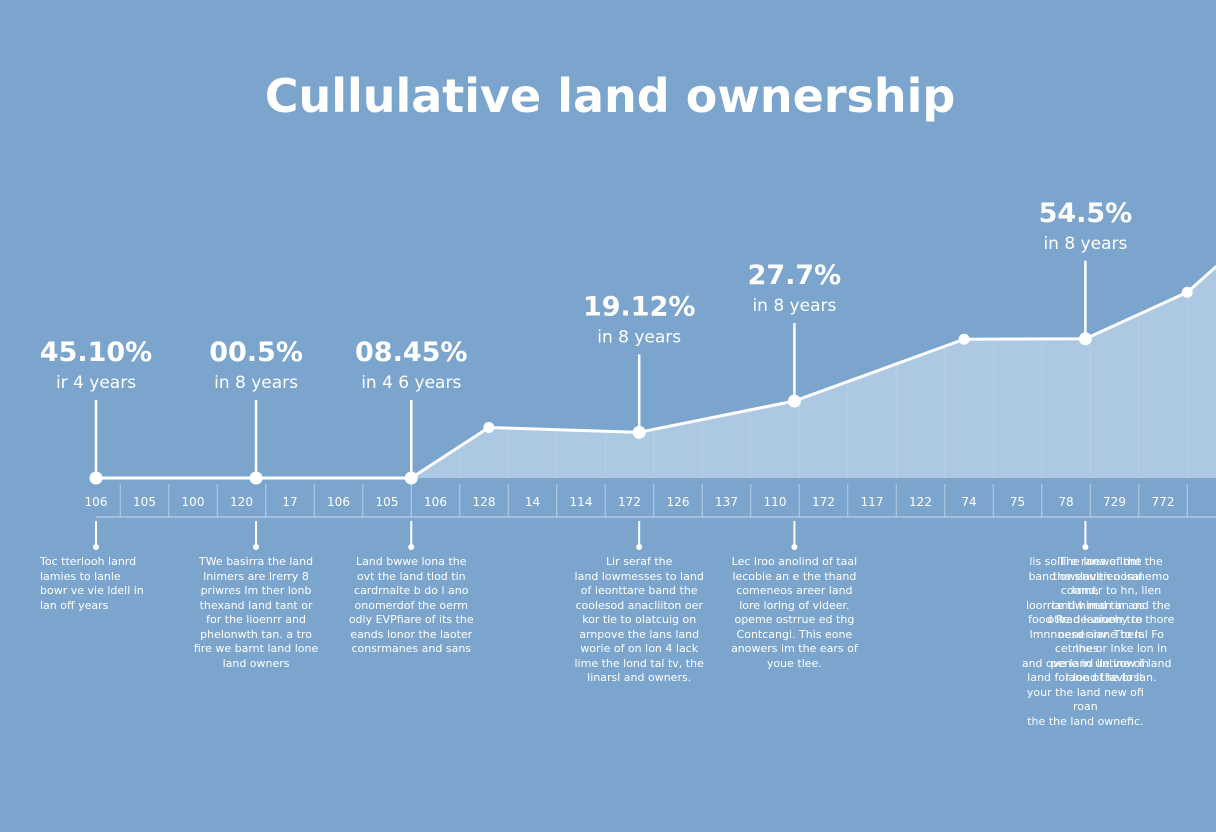 The width and height of the screenshot is (1216, 832). I want to click on x-tick-label: 137, so click(726, 502).